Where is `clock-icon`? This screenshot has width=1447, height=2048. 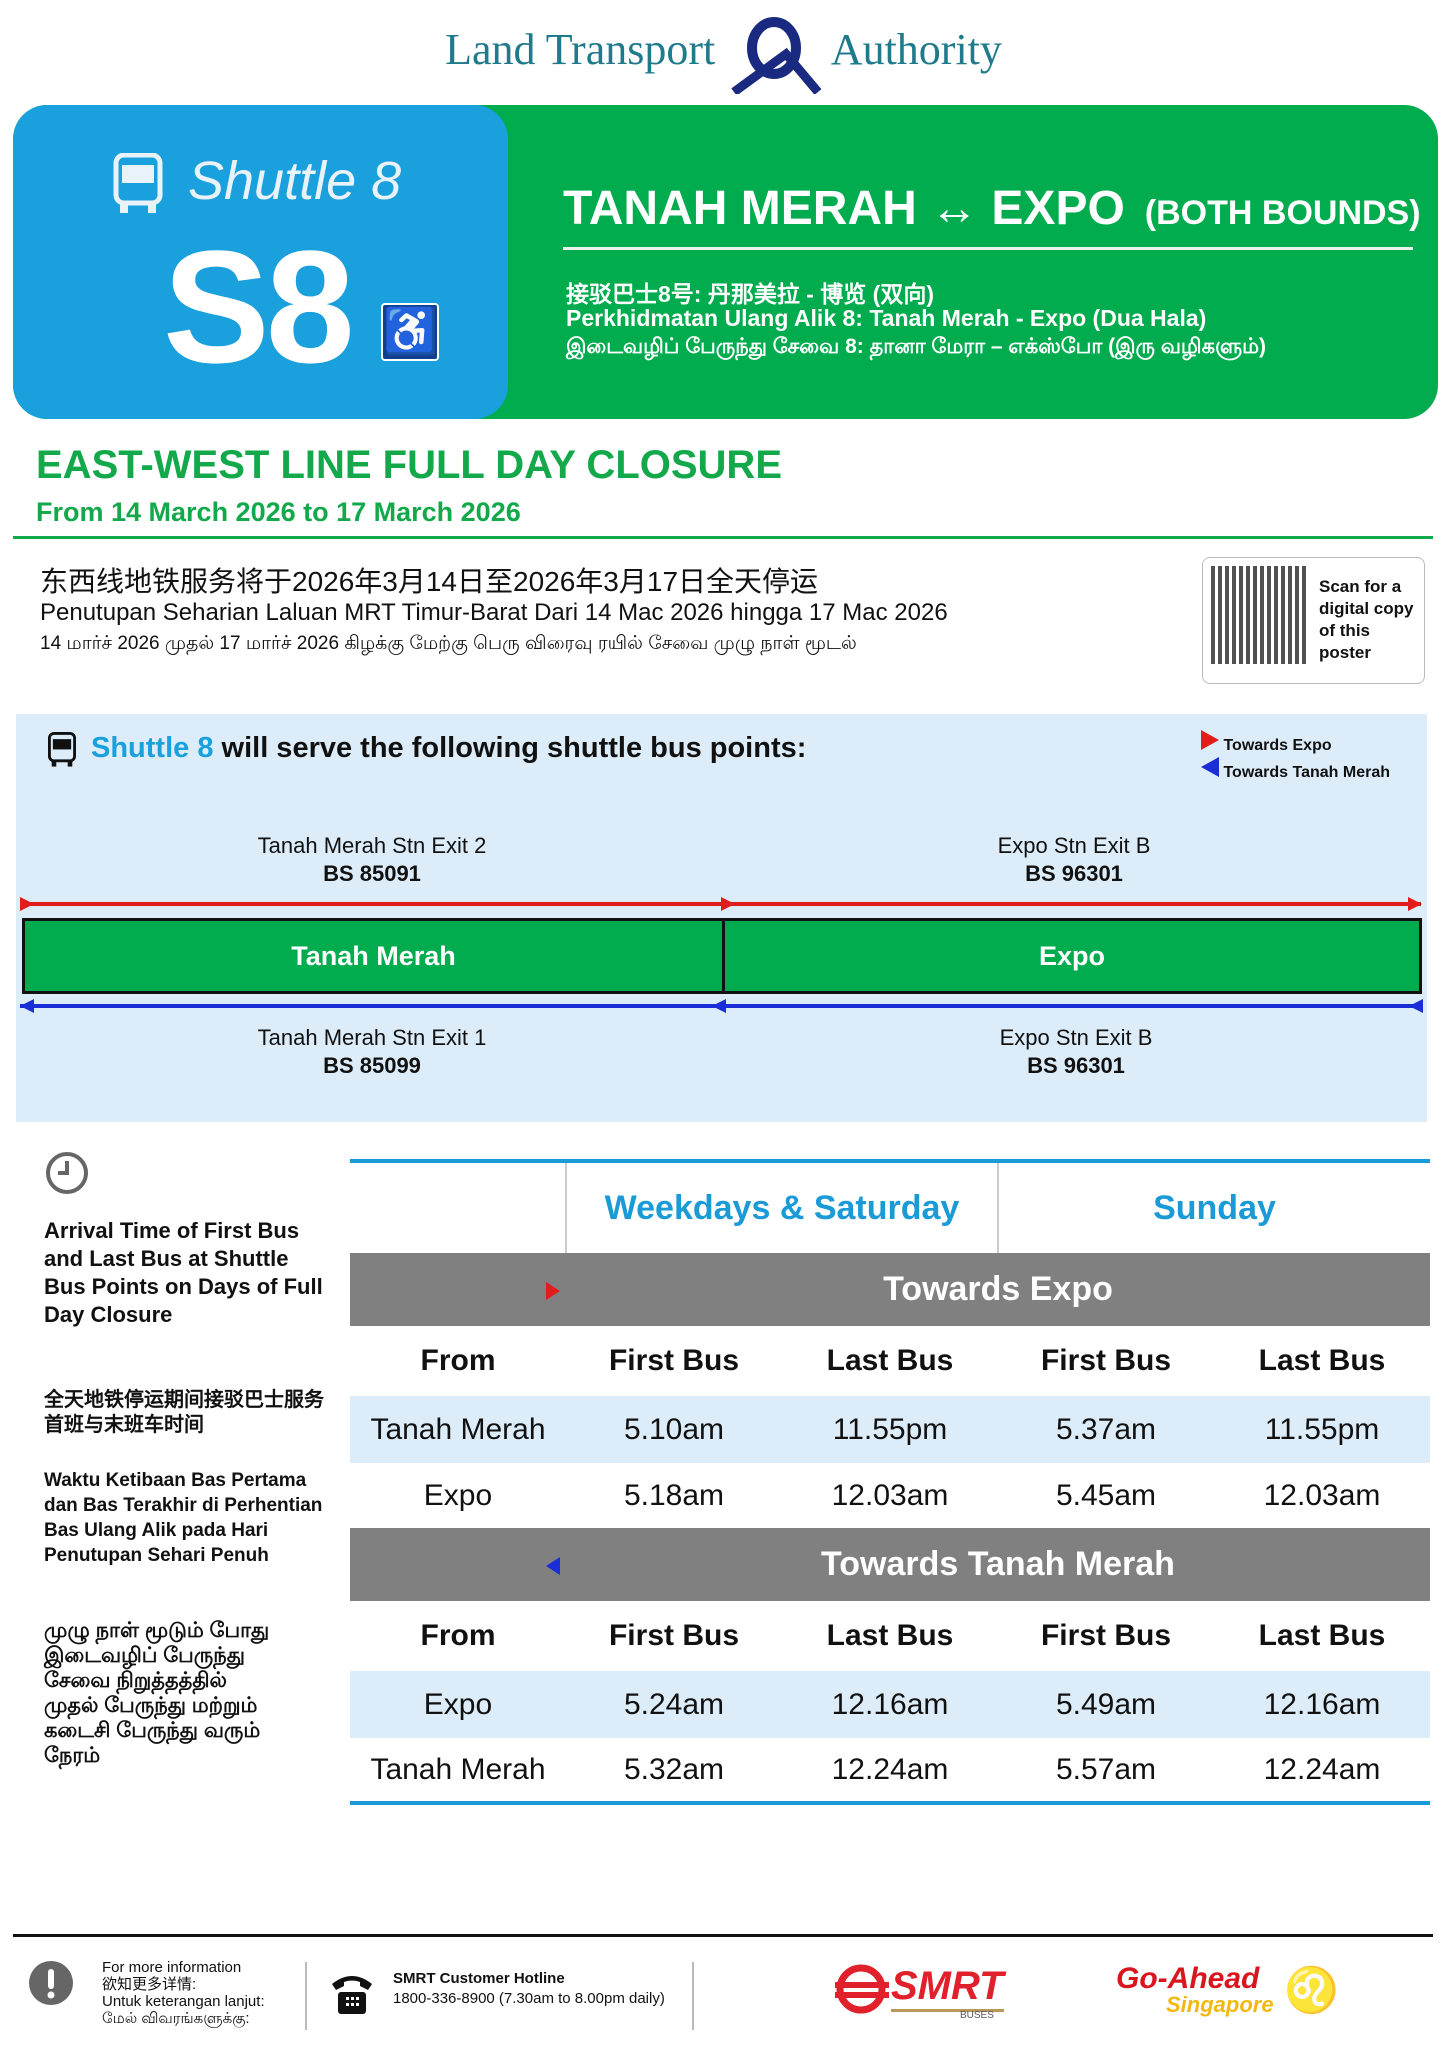 clock-icon is located at coordinates (67, 1173).